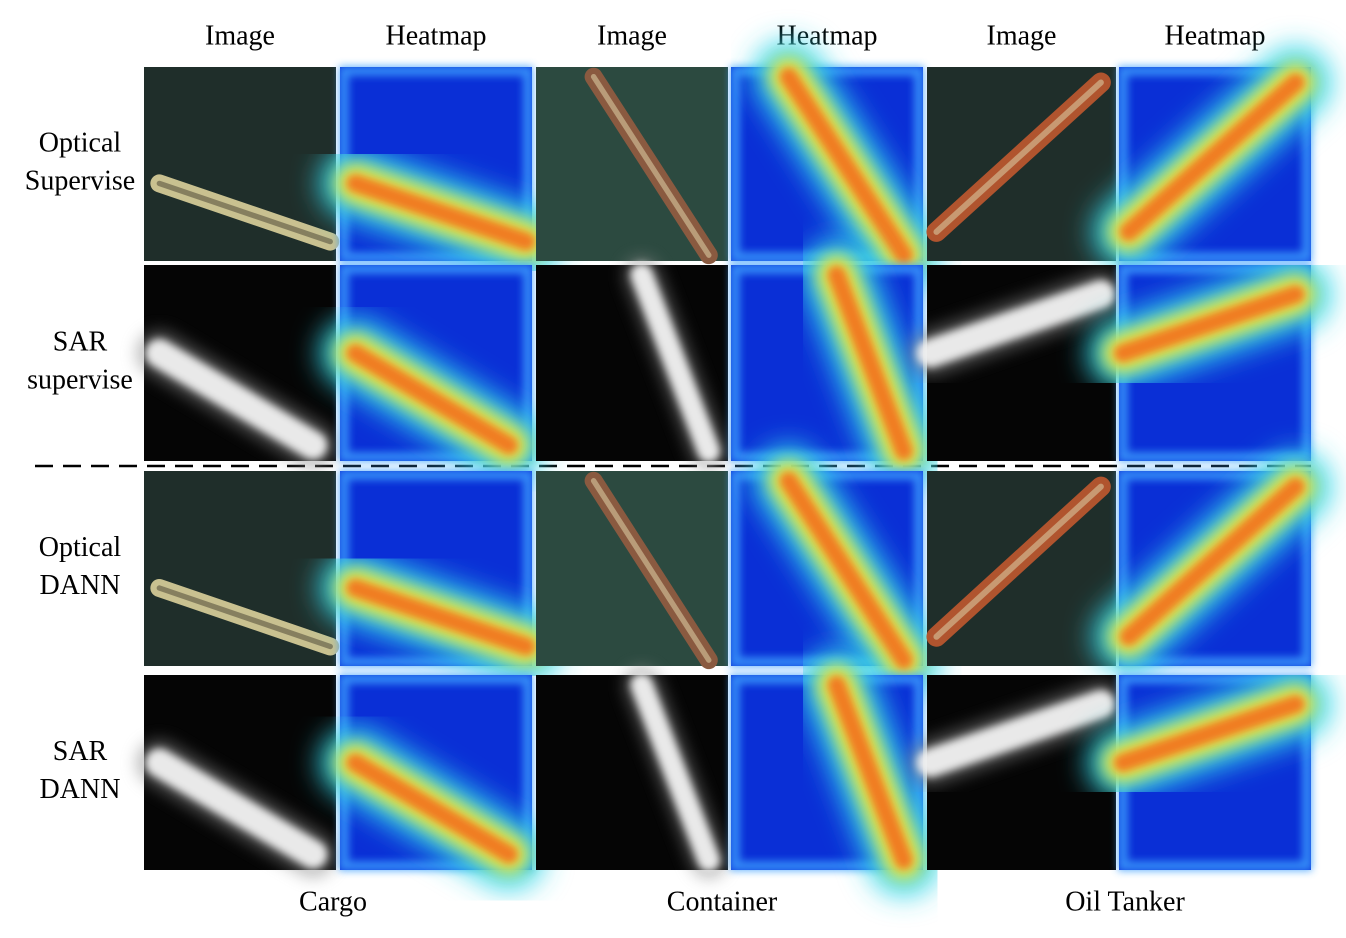  I want to click on row-label: supervise, so click(80, 379).